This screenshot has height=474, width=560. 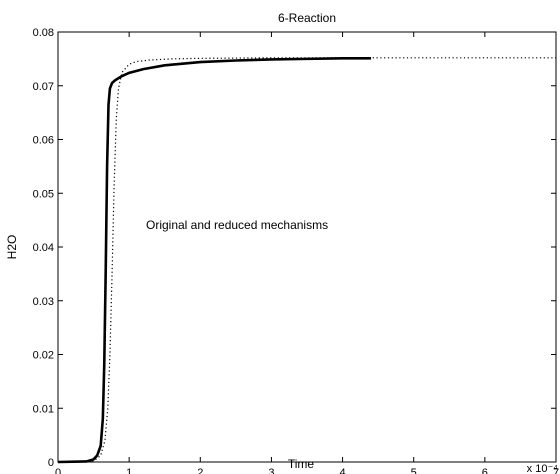 I want to click on x-tick-label: 1, so click(x=129, y=470).